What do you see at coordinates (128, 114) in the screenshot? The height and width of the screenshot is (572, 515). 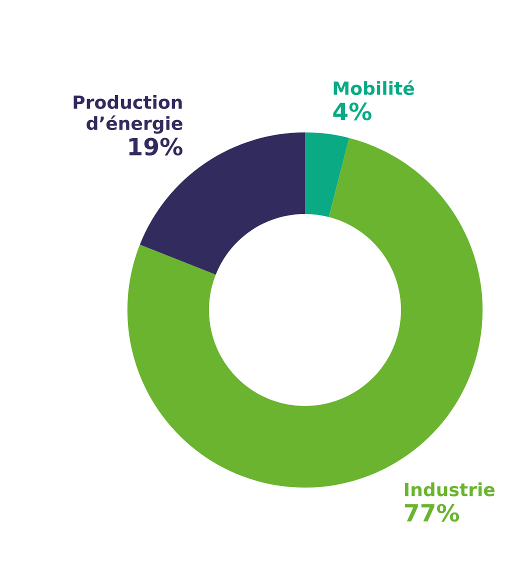 I see `slice-label: Production d’énergie` at bounding box center [128, 114].